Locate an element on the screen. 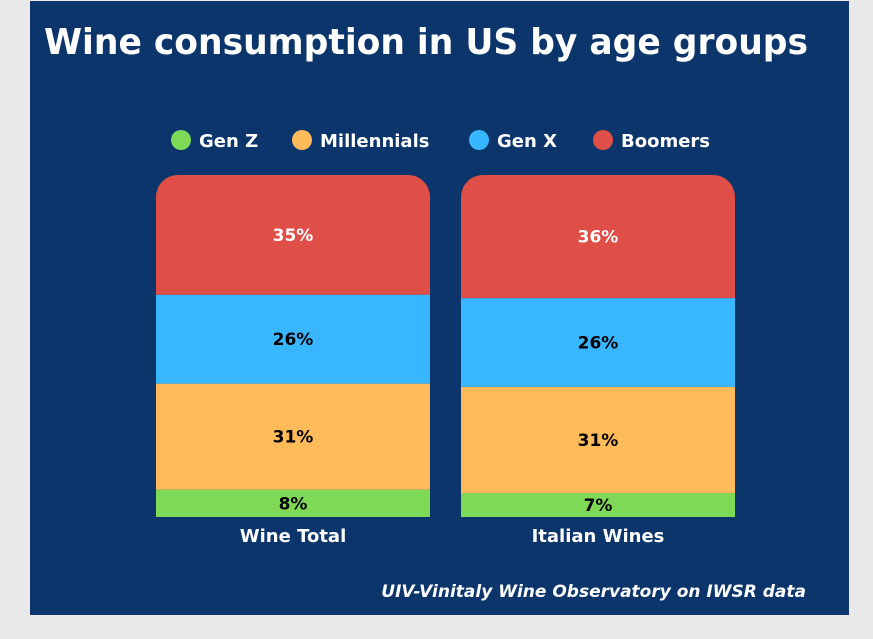  category-label: Wine Total is located at coordinates (293, 536).